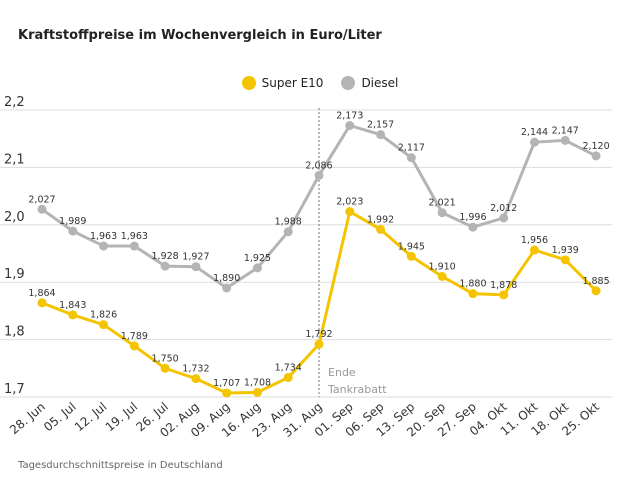 This screenshot has height=480, width=640. I want to click on data-label: 2,144, so click(534, 132).